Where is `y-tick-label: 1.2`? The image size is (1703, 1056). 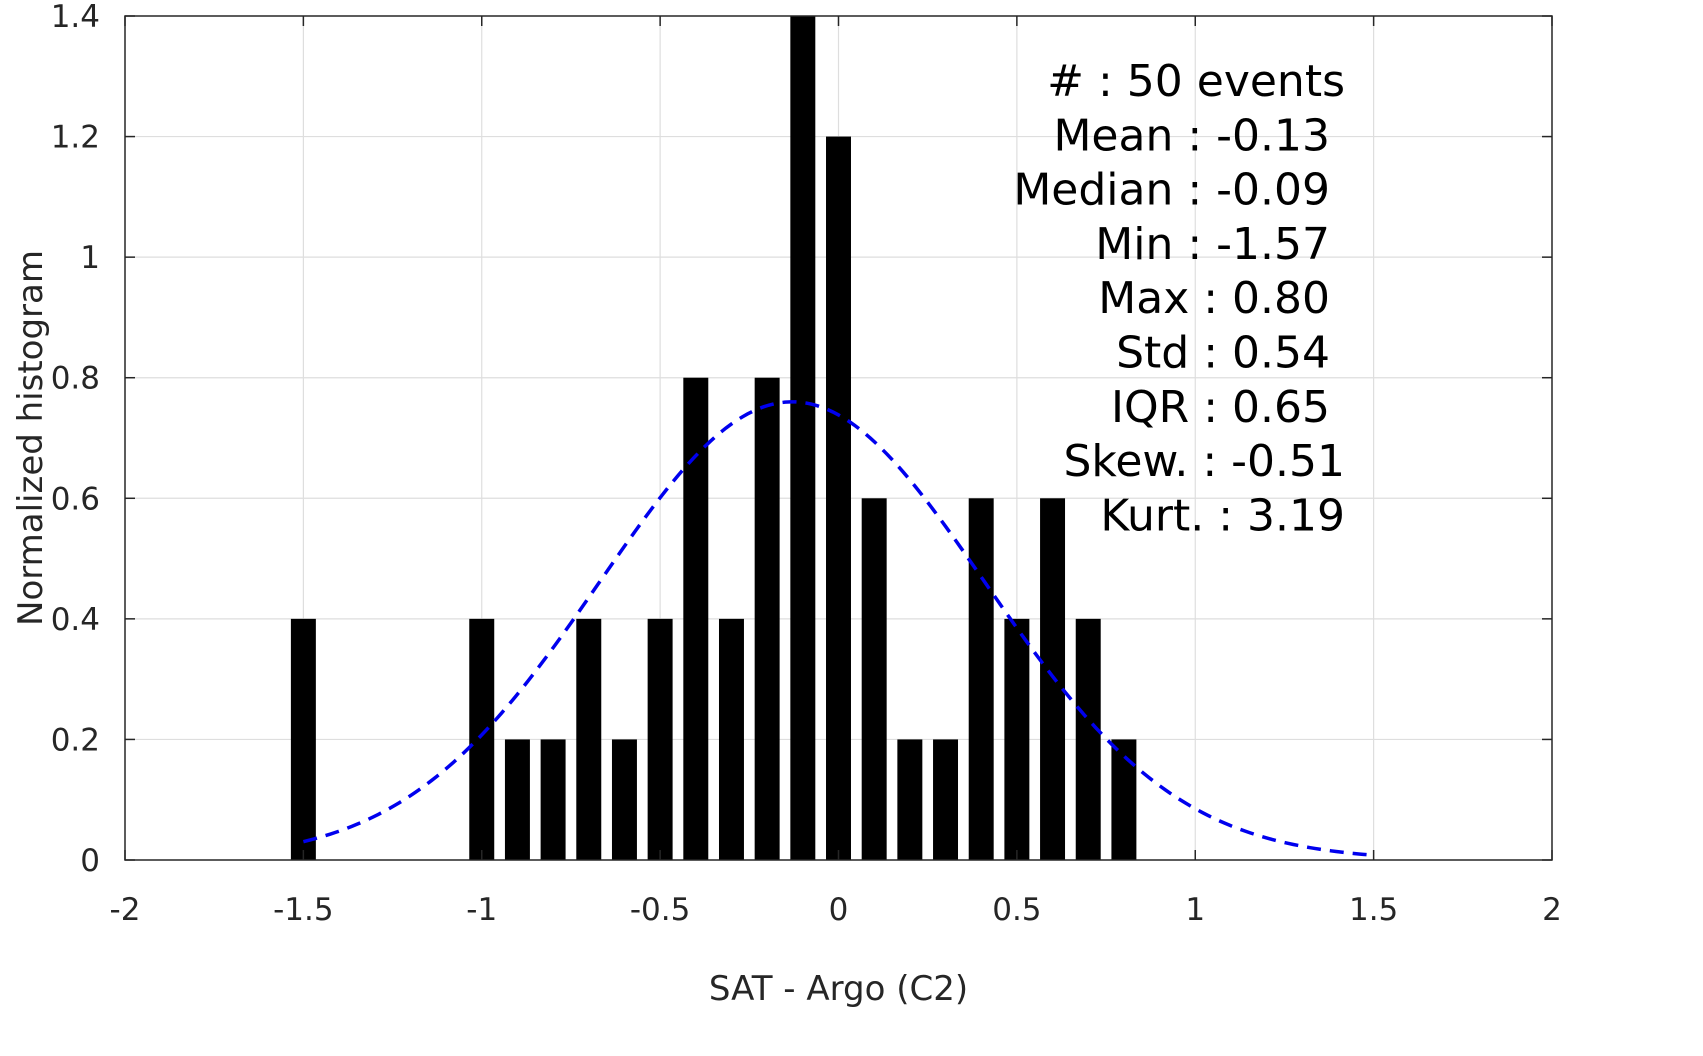 y-tick-label: 1.2 is located at coordinates (75, 138).